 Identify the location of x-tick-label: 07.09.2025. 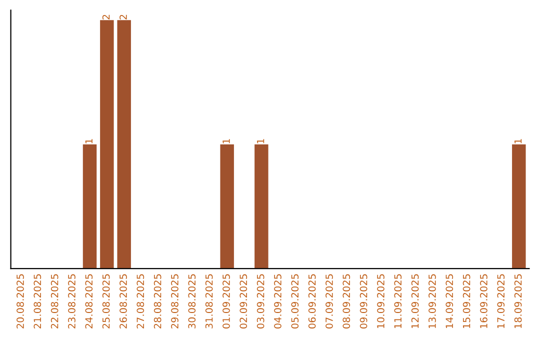
(329, 301).